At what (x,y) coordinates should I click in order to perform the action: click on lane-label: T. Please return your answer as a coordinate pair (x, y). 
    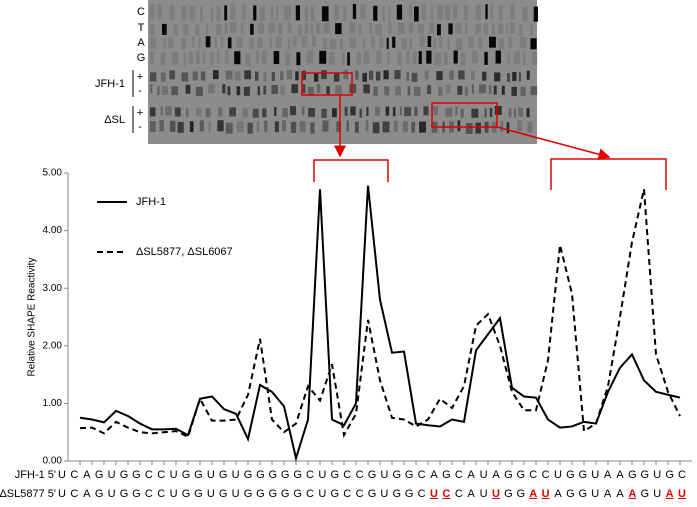
    Looking at the image, I should click on (141, 28).